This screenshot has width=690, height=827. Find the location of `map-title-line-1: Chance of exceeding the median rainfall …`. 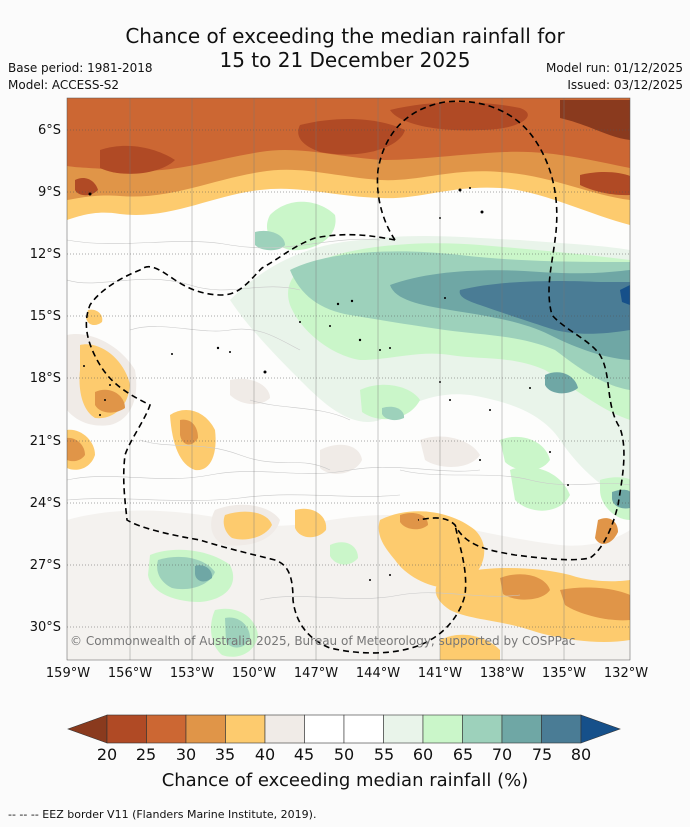

map-title-line-1: Chance of exceeding the median rainfall … is located at coordinates (345, 36).